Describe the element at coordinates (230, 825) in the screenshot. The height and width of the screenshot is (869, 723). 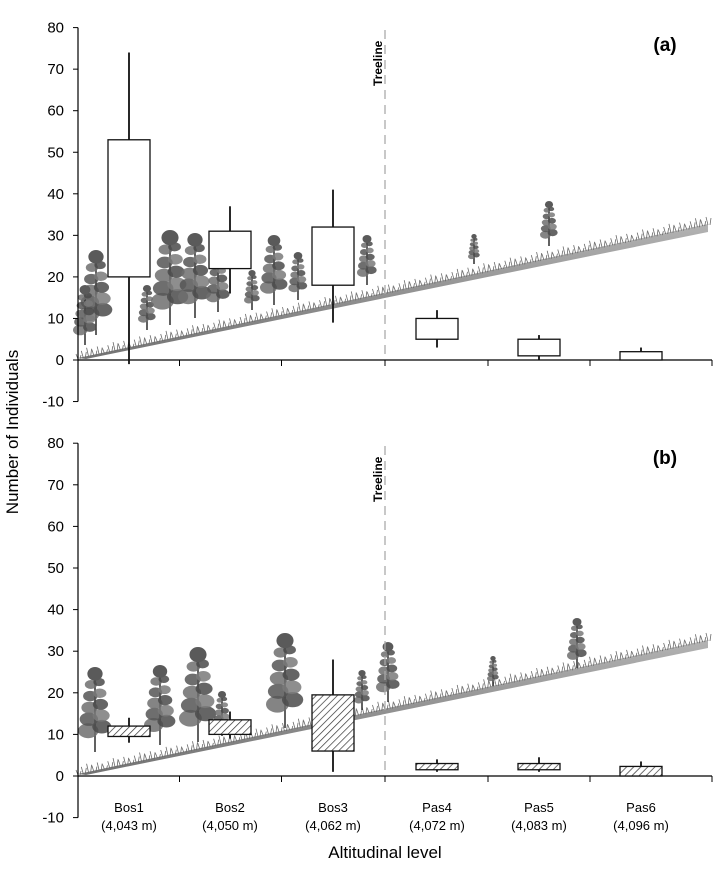
I see `x-category-elevation: (4,050 m)` at that location.